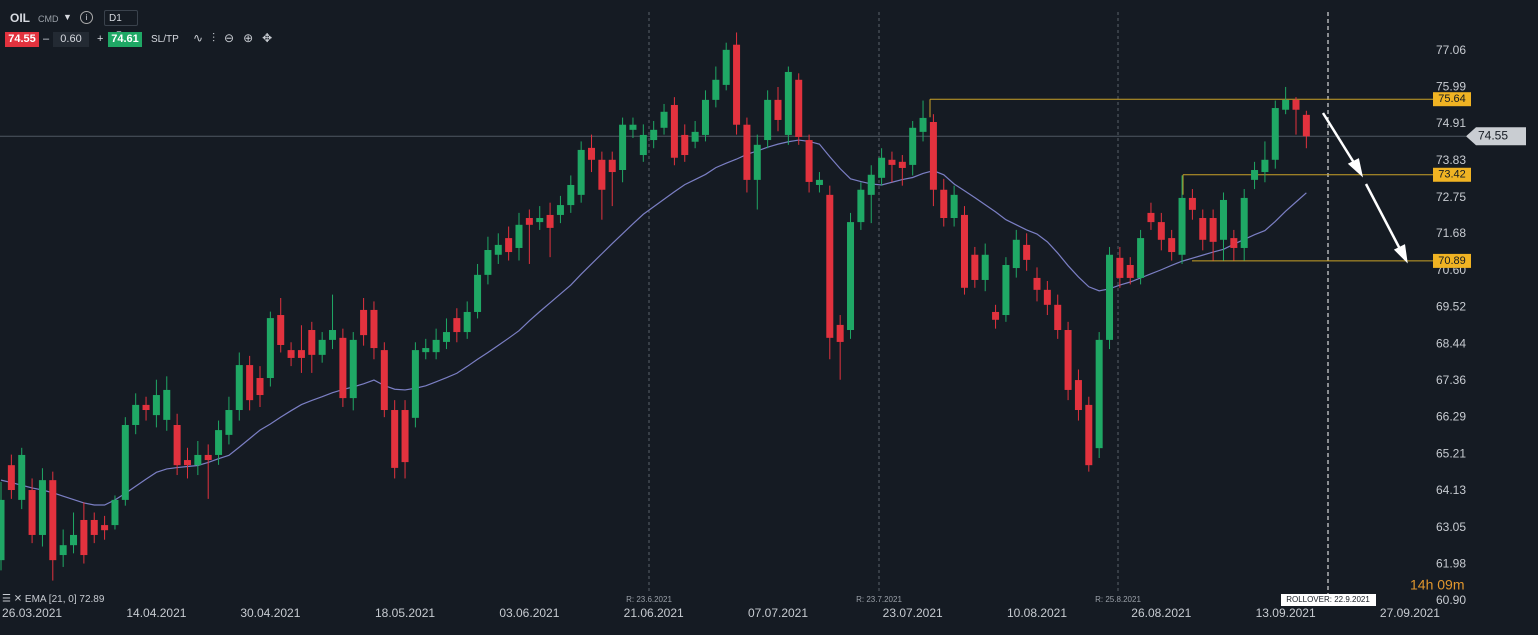 The height and width of the screenshot is (635, 1538). What do you see at coordinates (46, 39) in the screenshot?
I see `minus-button: –` at bounding box center [46, 39].